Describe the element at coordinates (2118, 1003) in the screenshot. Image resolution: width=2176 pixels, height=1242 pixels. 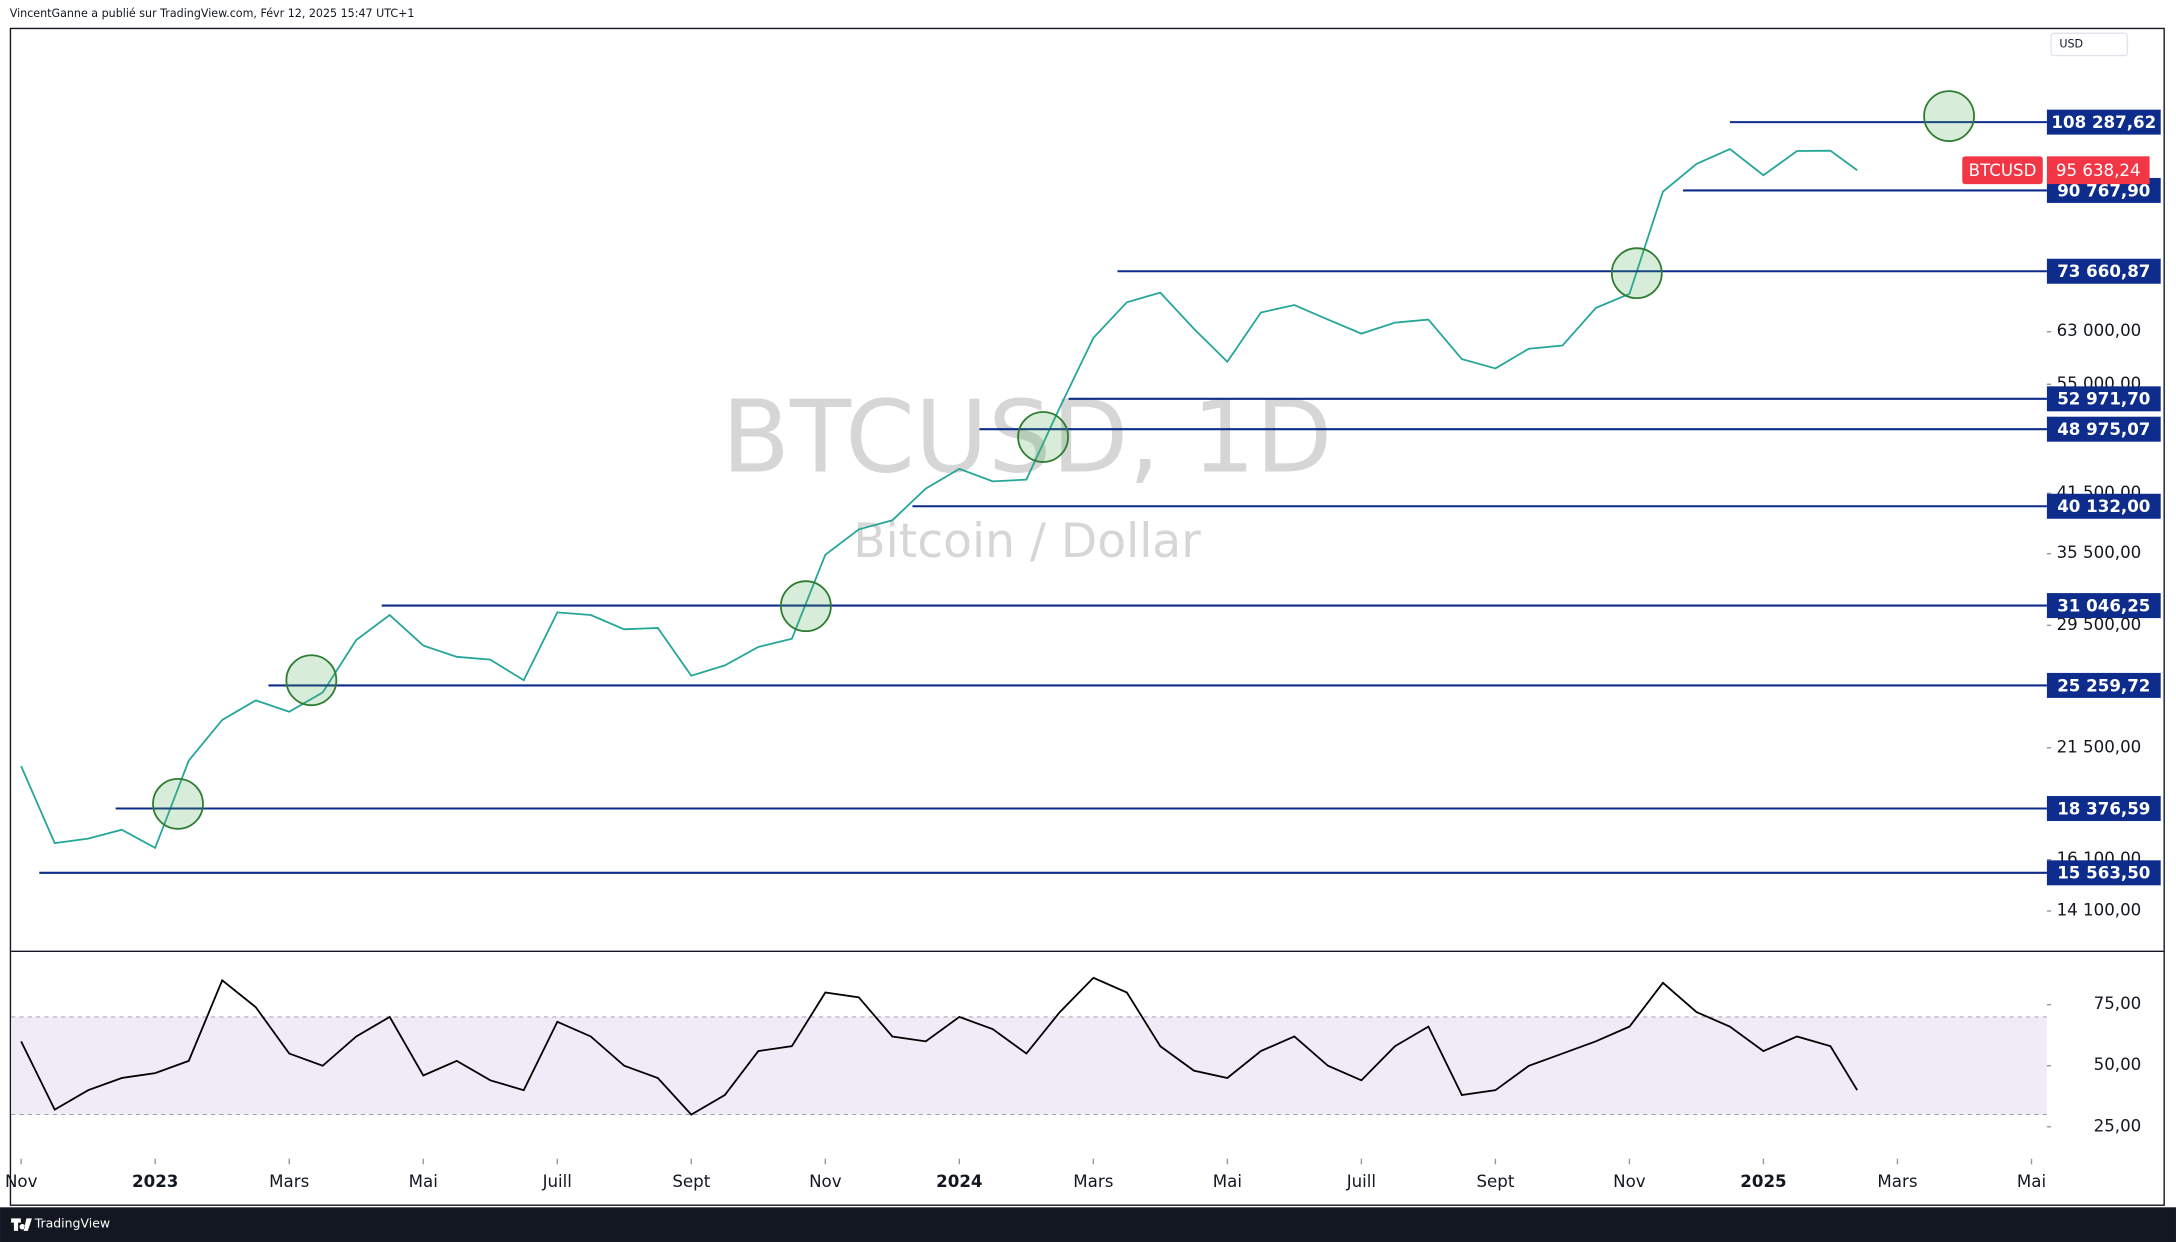
I see `y-tick-label: 75,00` at that location.